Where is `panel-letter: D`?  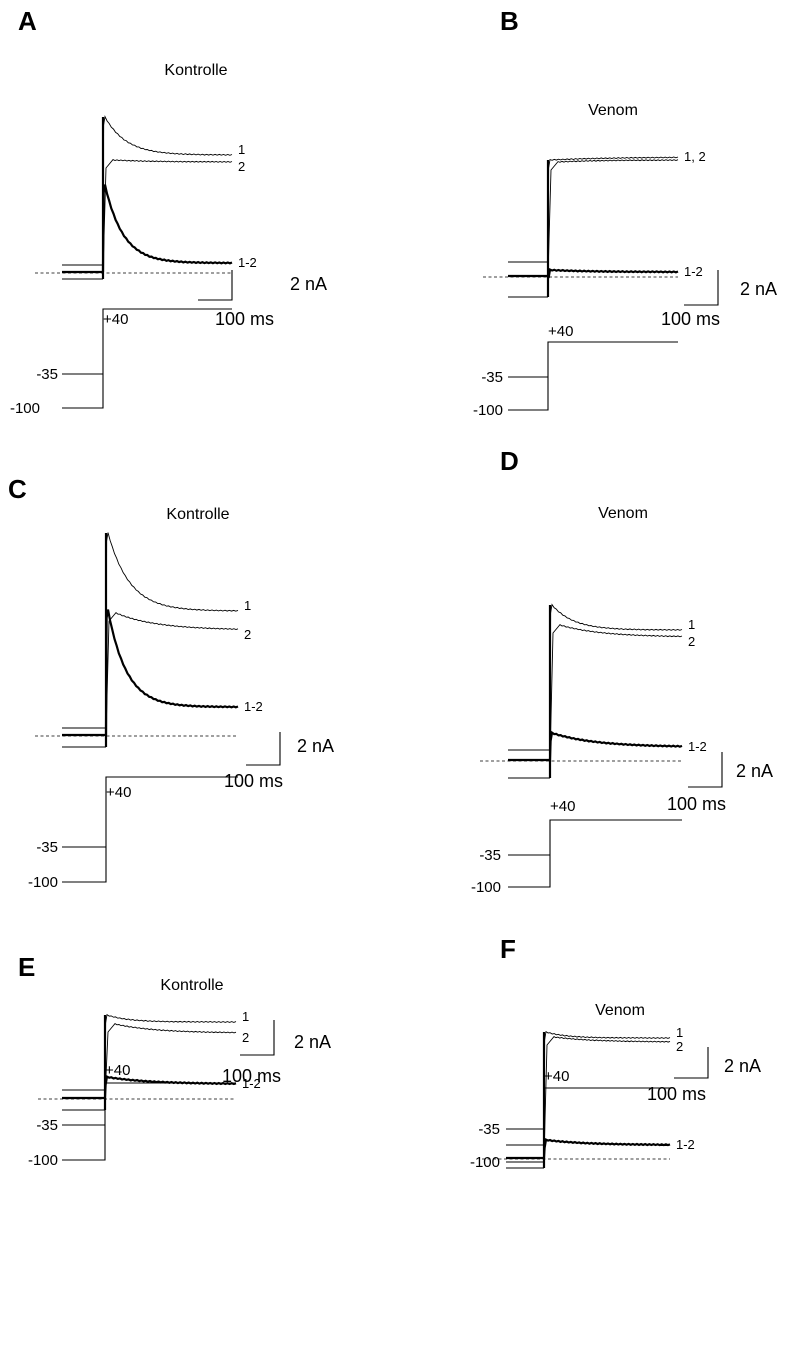 panel-letter: D is located at coordinates (509, 461).